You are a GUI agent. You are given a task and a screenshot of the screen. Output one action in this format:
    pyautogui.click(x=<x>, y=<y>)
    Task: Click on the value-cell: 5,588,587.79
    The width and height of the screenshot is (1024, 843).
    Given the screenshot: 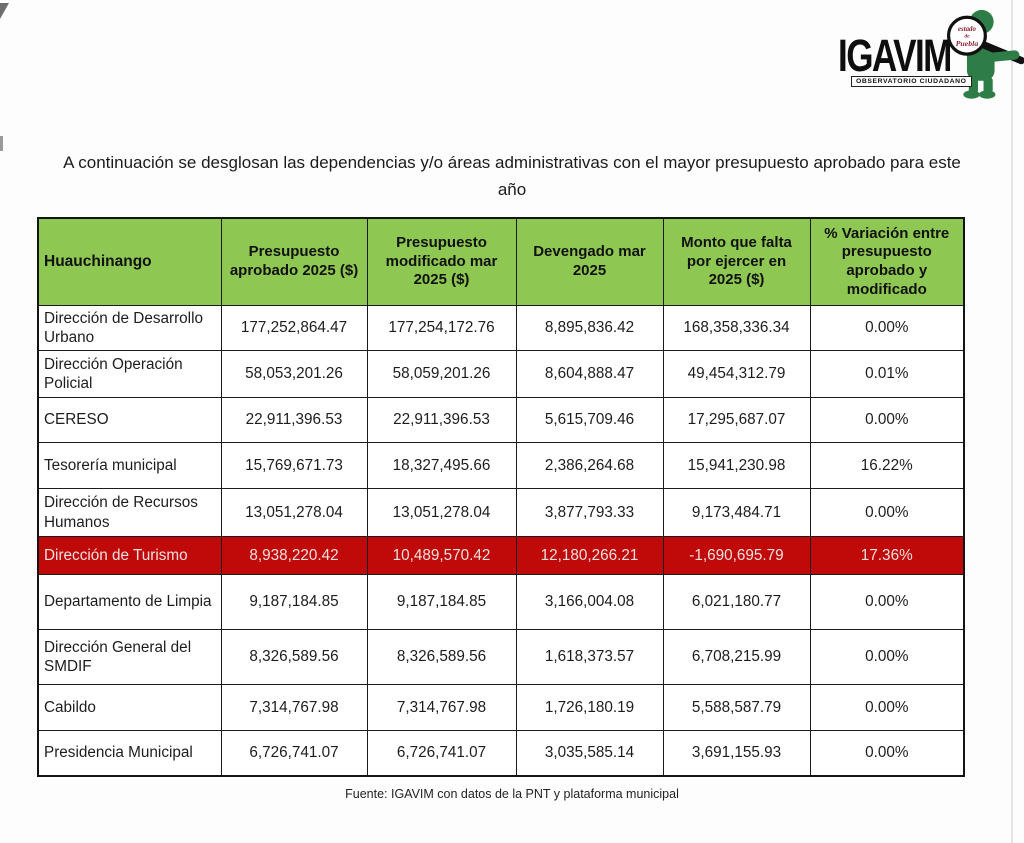 What is the action you would take?
    pyautogui.click(x=736, y=707)
    